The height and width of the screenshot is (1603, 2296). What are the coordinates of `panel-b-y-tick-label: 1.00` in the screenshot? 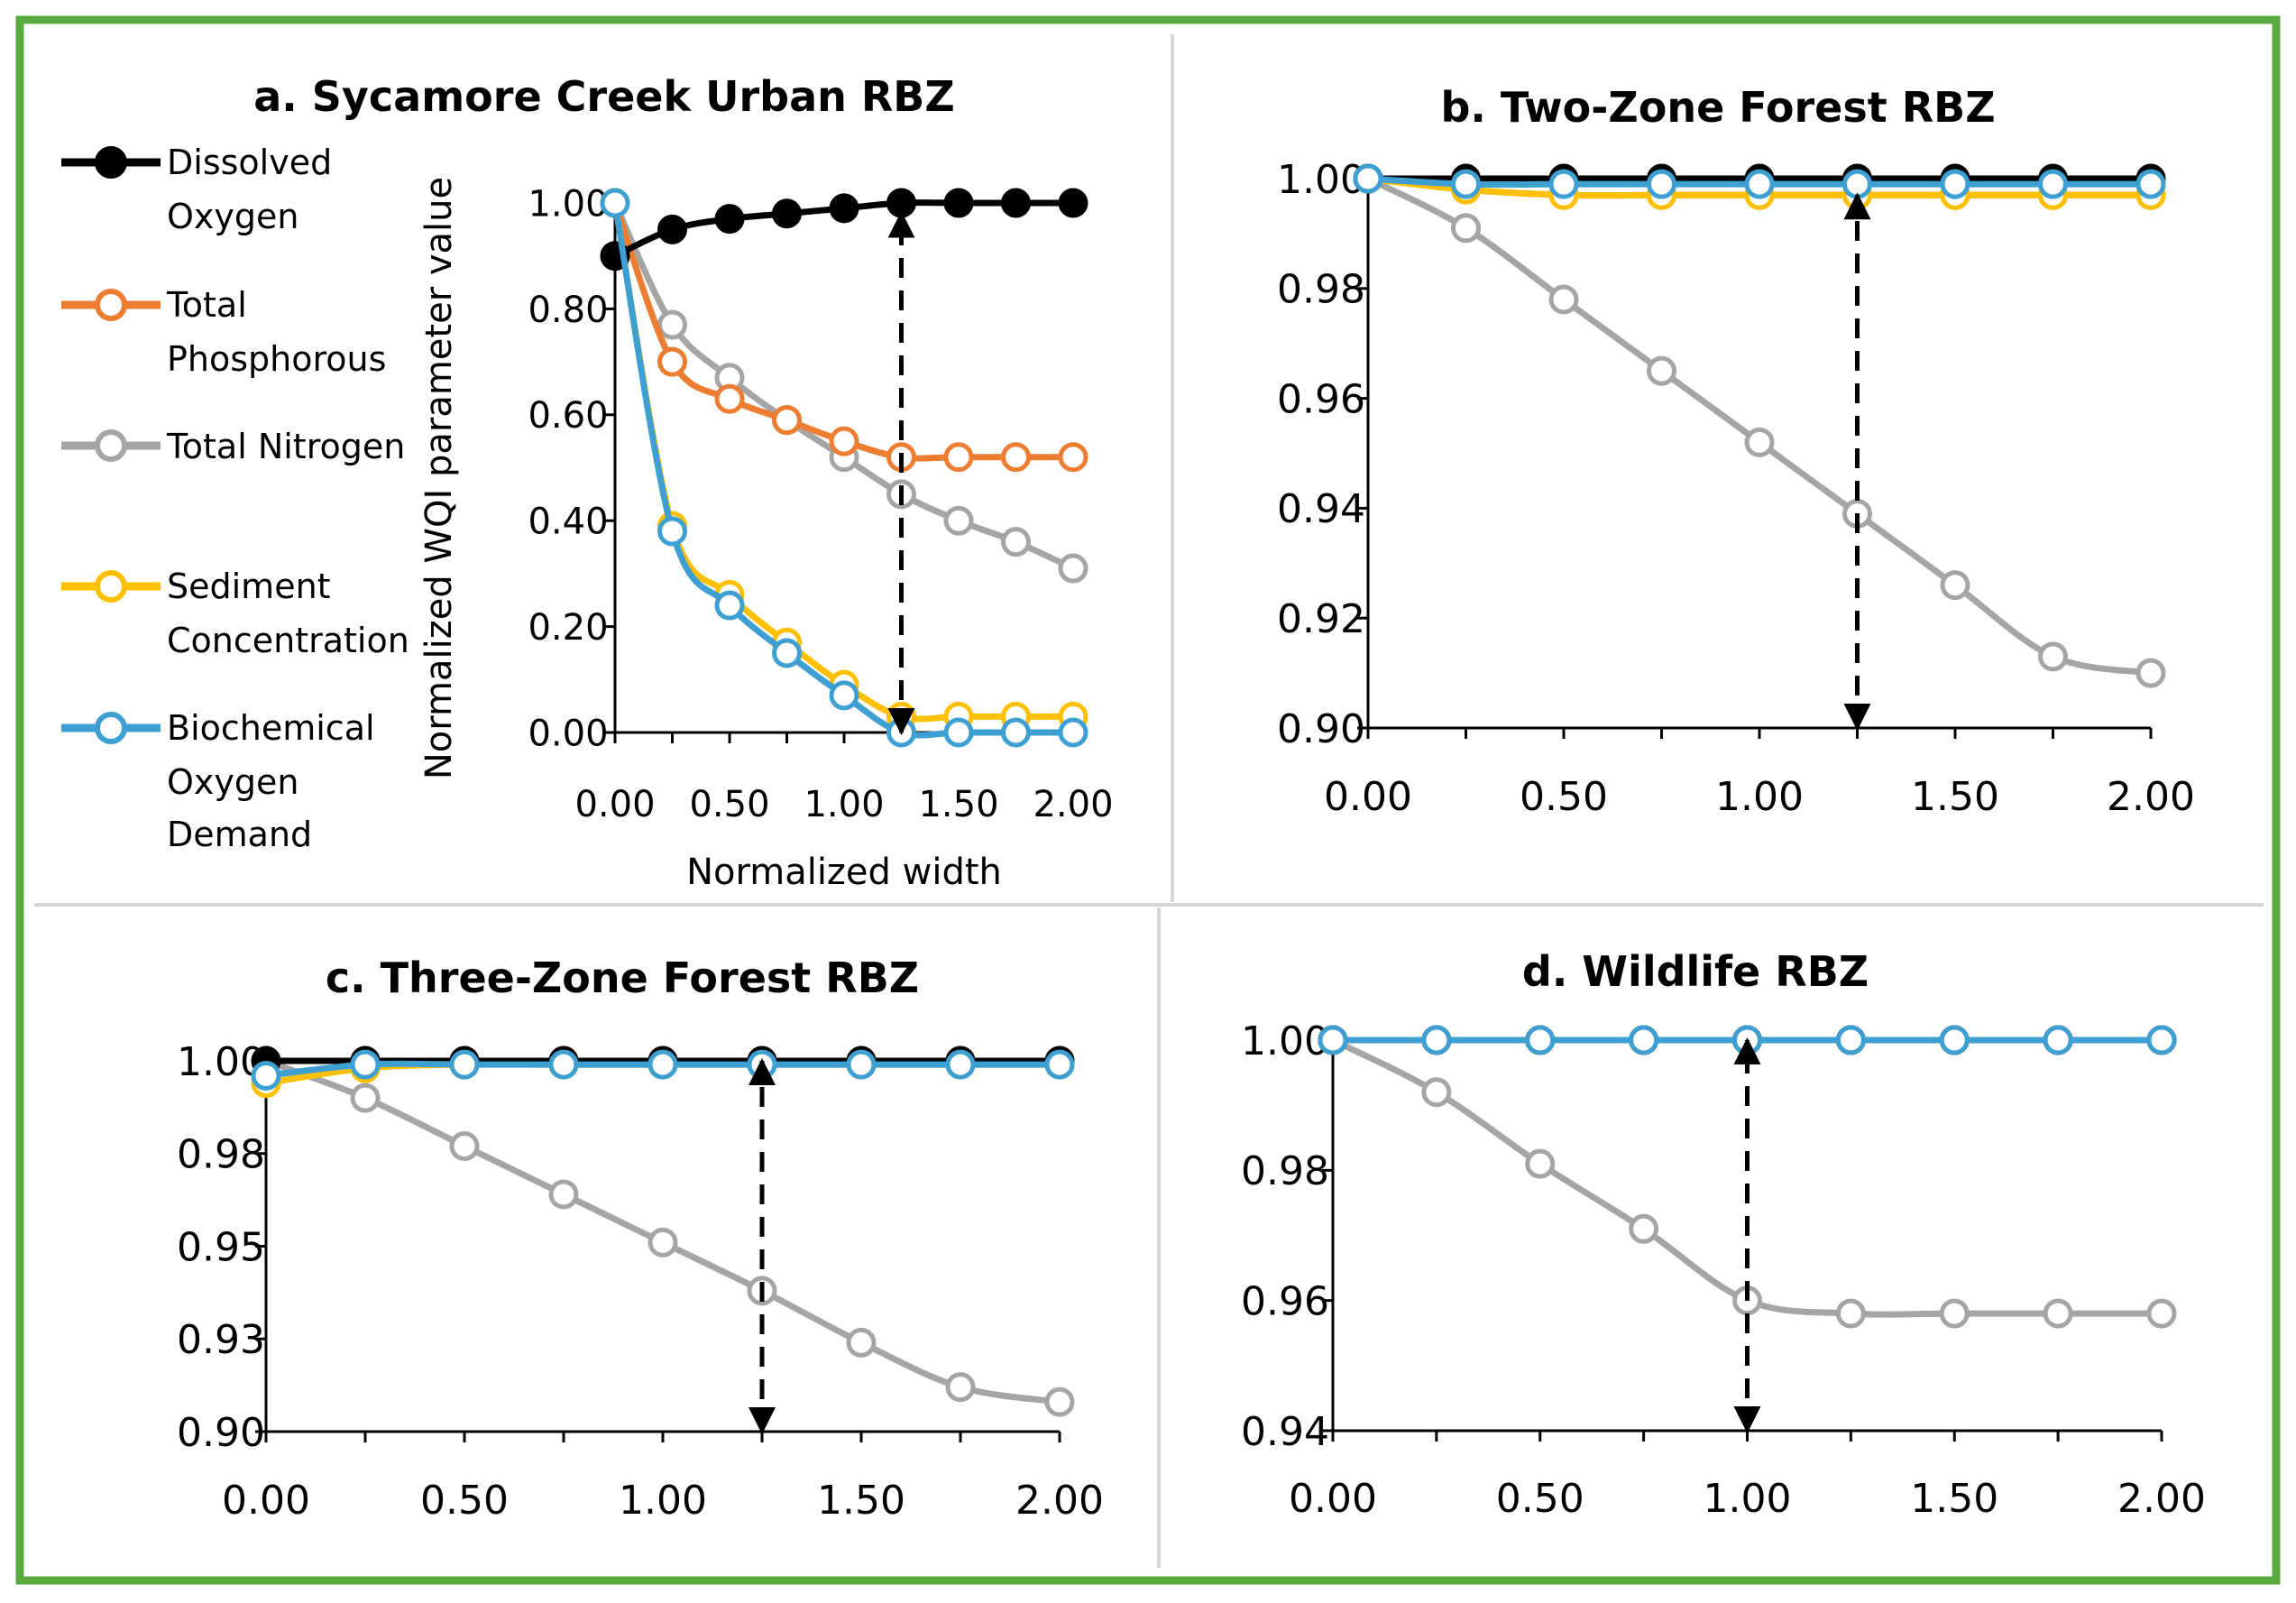 It's located at (1321, 180).